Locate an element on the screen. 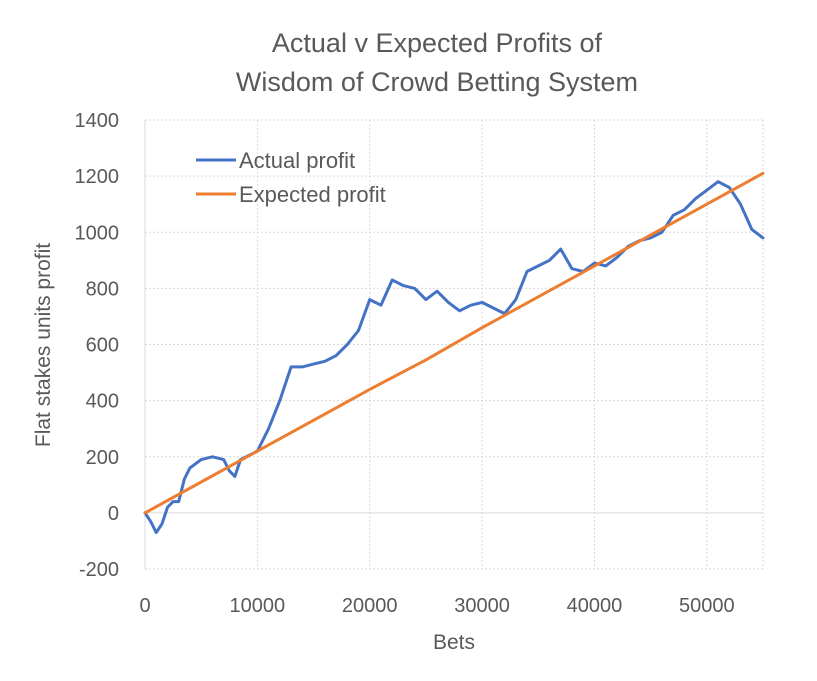  y-tick-label: 200 is located at coordinates (102, 458).